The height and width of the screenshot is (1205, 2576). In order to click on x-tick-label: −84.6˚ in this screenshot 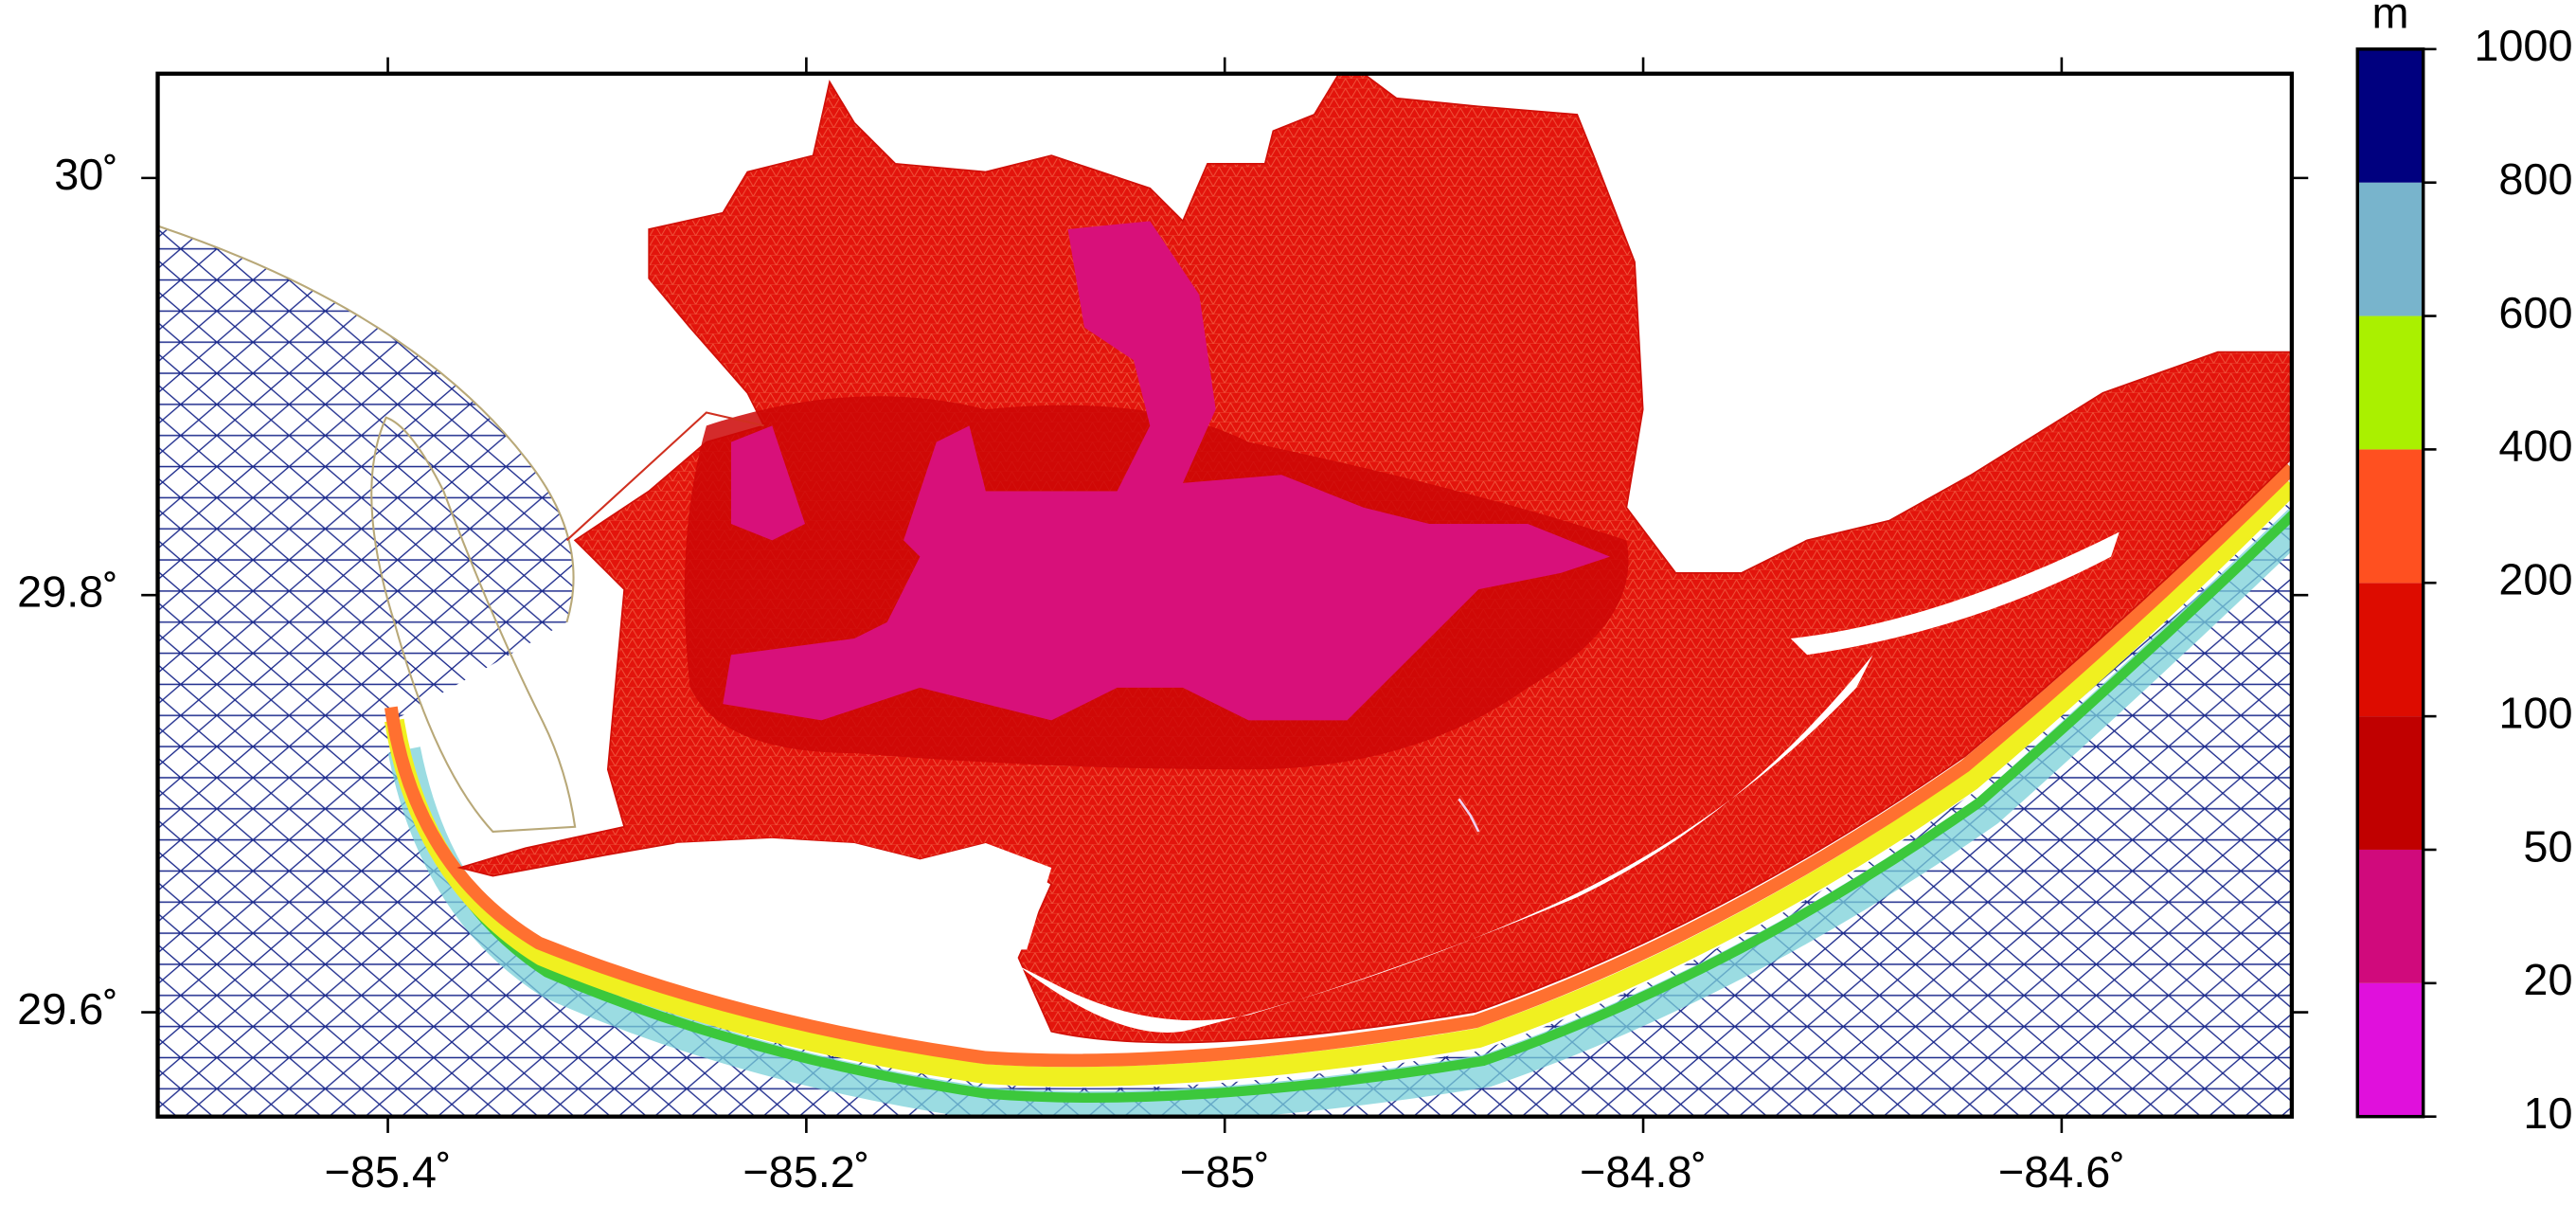, I will do `click(2061, 1171)`.